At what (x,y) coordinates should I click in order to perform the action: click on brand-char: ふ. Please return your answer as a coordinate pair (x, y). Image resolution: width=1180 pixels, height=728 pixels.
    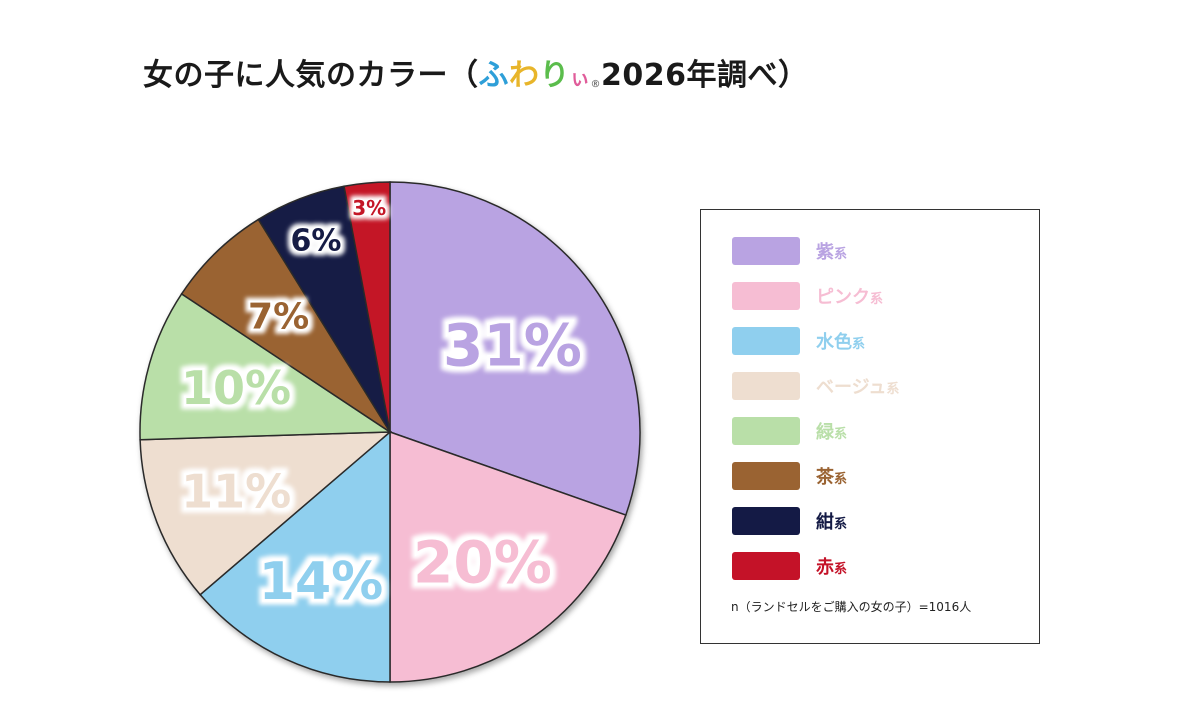
    Looking at the image, I should click on (493, 75).